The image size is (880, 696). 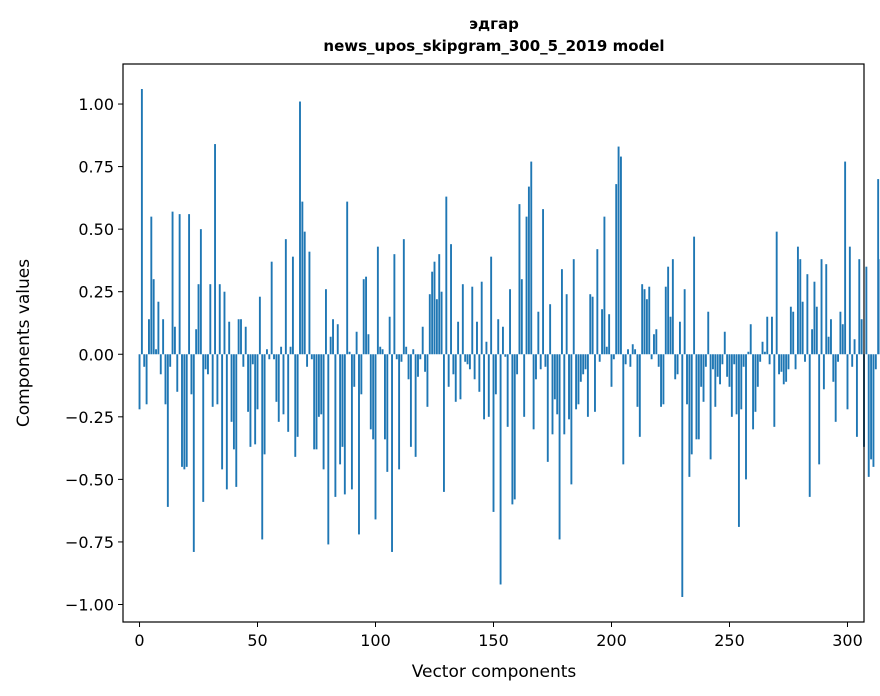 What do you see at coordinates (139, 640) in the screenshot?
I see `x-tick-label: 0` at bounding box center [139, 640].